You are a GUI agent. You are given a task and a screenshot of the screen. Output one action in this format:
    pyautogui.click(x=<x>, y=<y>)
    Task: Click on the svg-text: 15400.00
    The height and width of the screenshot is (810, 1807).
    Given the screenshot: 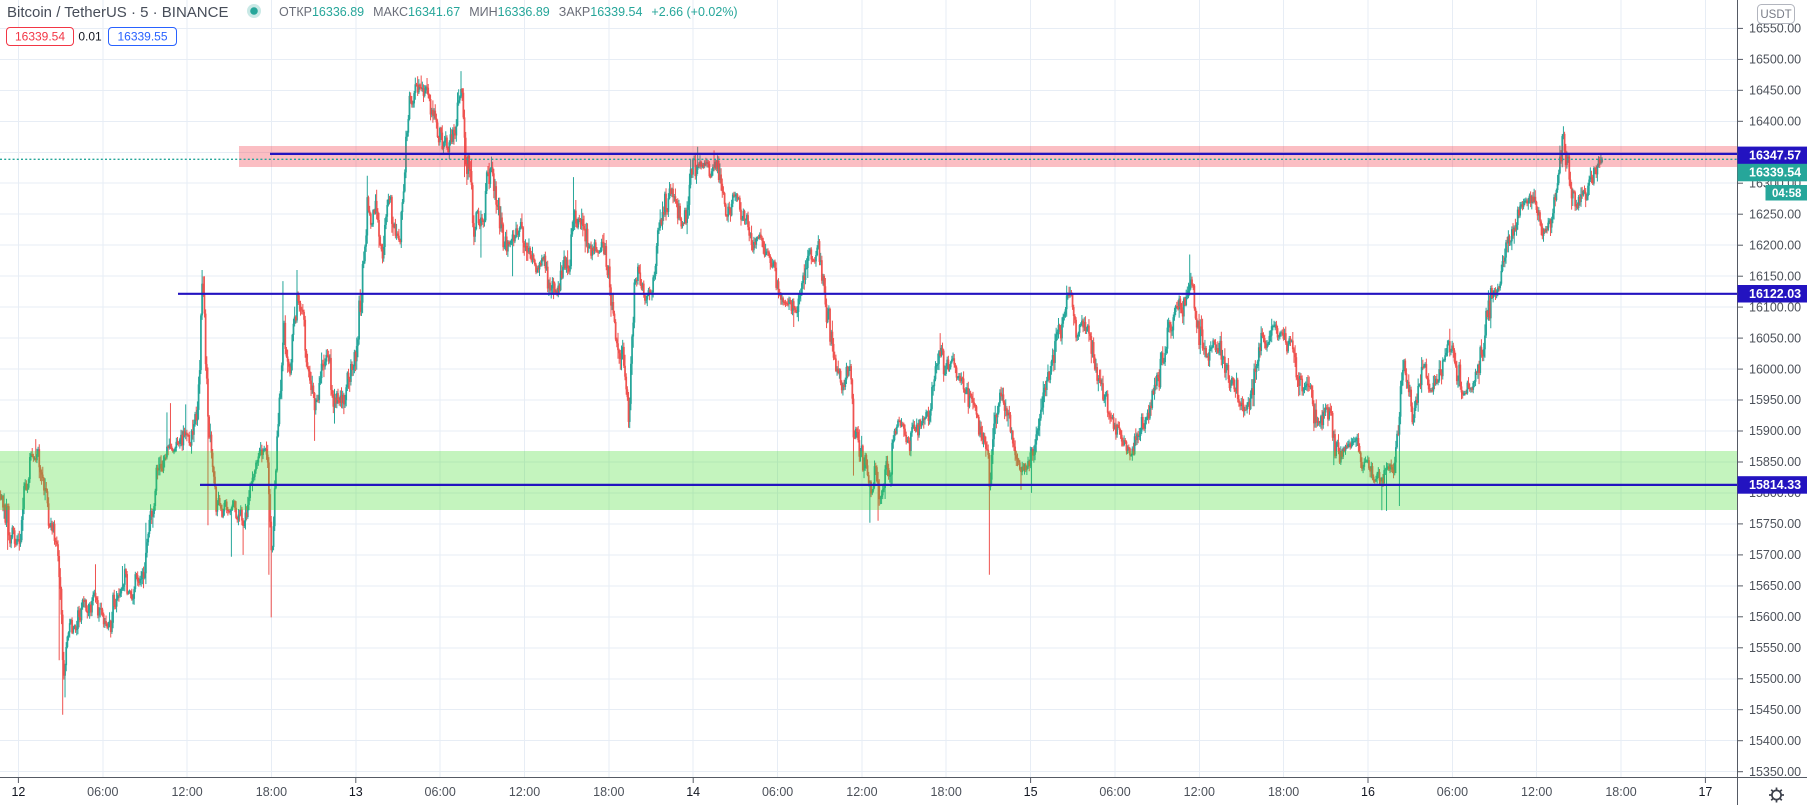 What is the action you would take?
    pyautogui.click(x=1775, y=741)
    